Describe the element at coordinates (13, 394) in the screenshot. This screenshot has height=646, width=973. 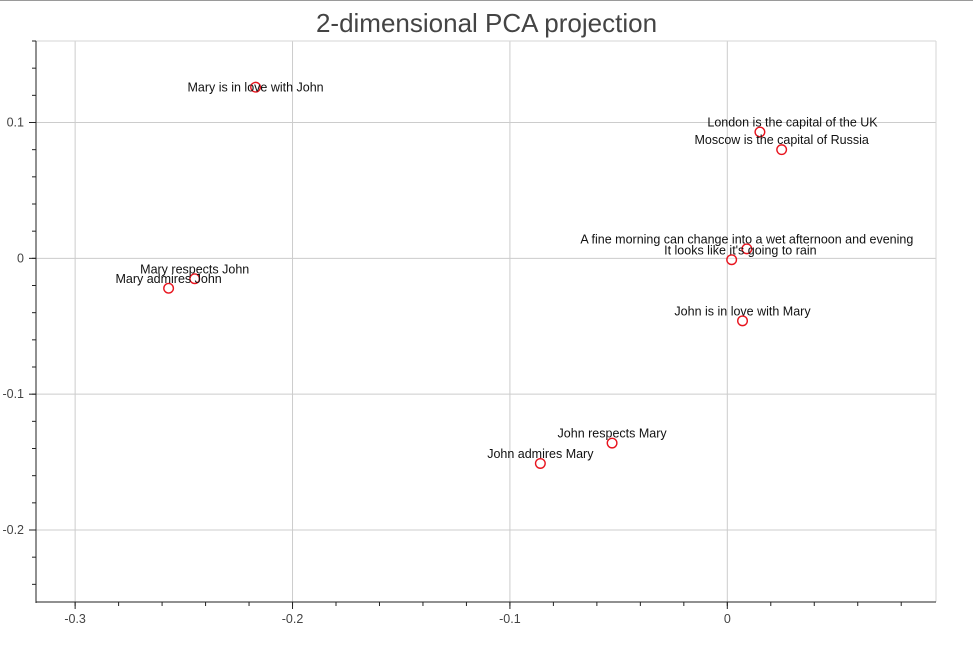
I see `y-tick-label: -0.1` at that location.